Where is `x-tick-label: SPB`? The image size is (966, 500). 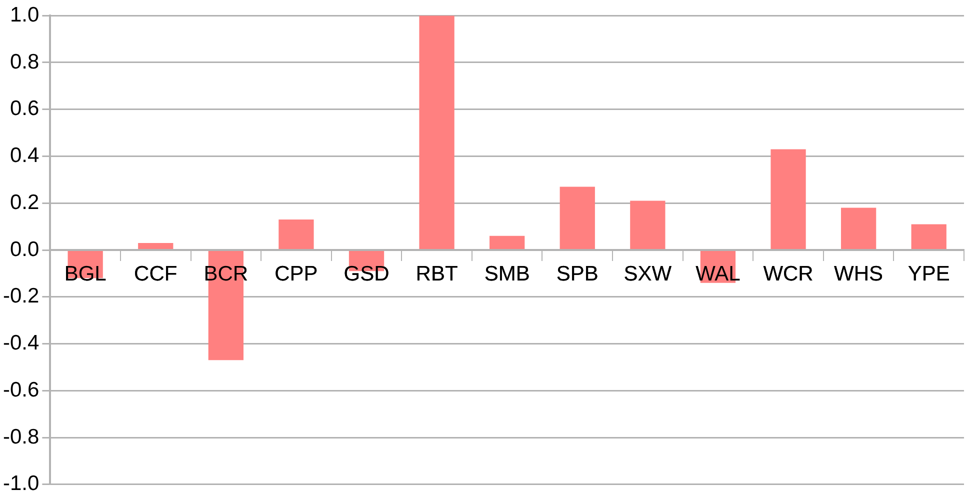 x-tick-label: SPB is located at coordinates (577, 274).